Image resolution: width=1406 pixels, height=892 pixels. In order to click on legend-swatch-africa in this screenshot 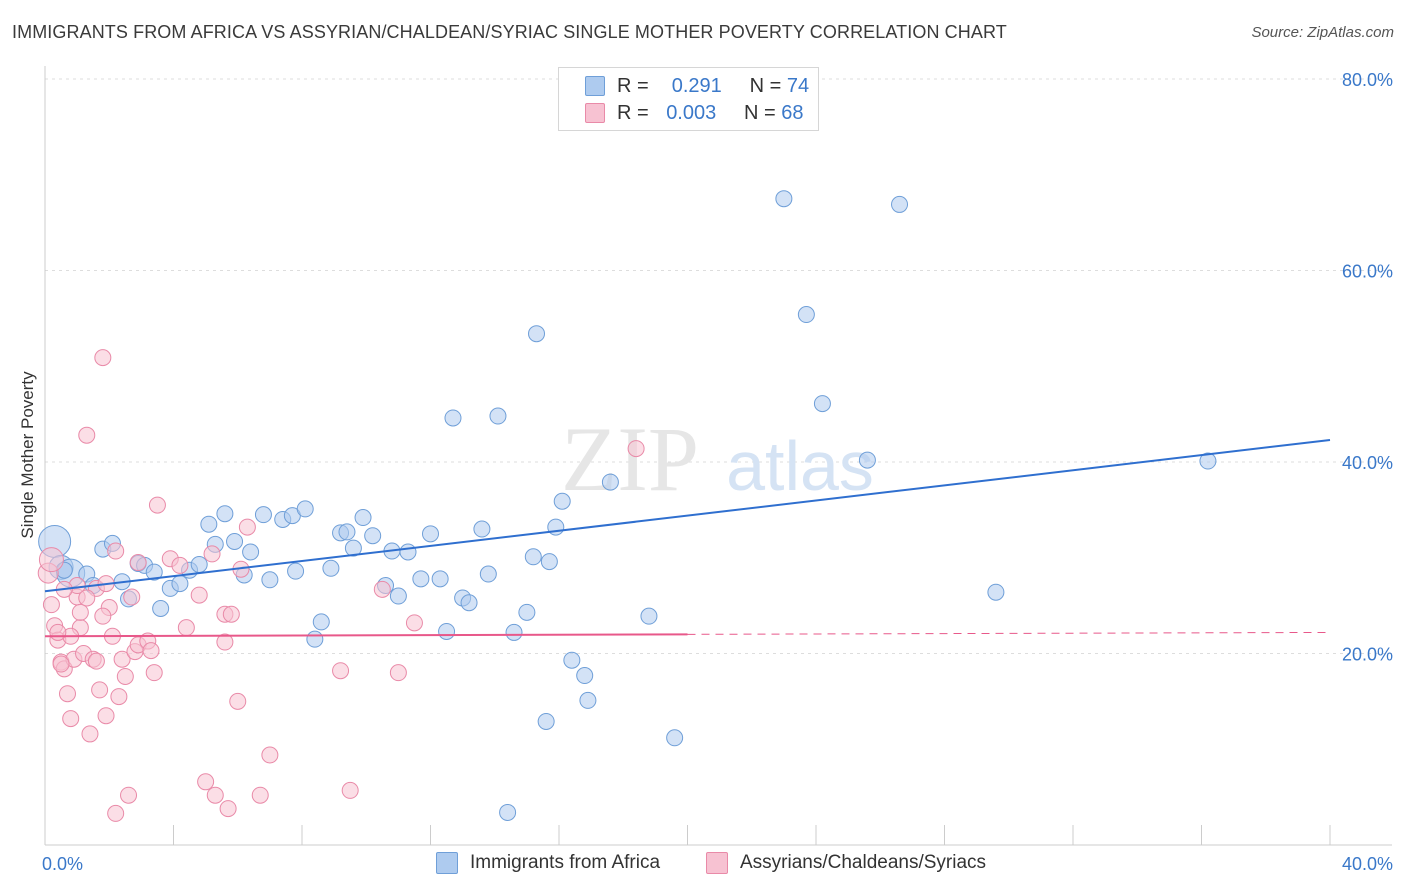, I will do `click(595, 86)`.